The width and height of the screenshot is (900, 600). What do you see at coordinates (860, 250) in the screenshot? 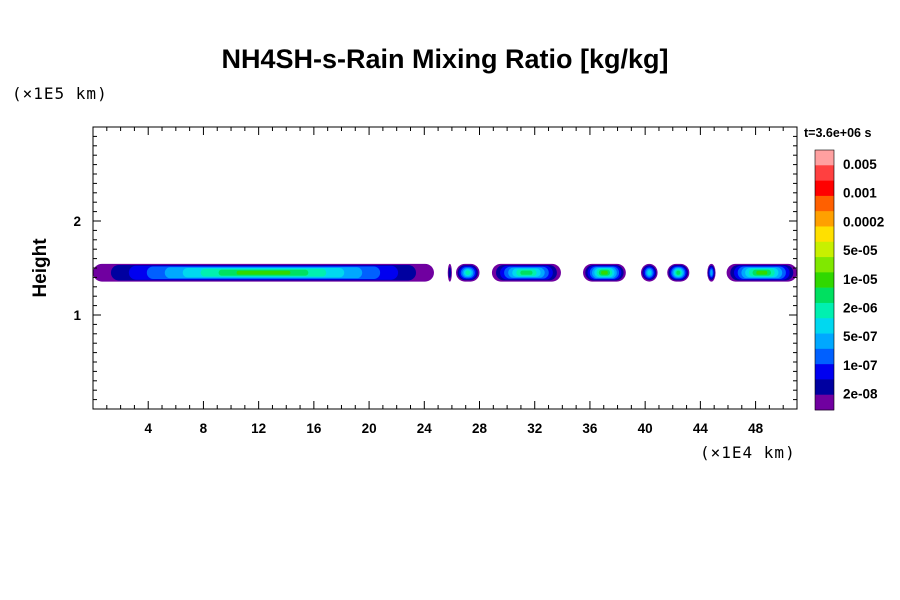
I see `colorbar-label: 5e-05` at bounding box center [860, 250].